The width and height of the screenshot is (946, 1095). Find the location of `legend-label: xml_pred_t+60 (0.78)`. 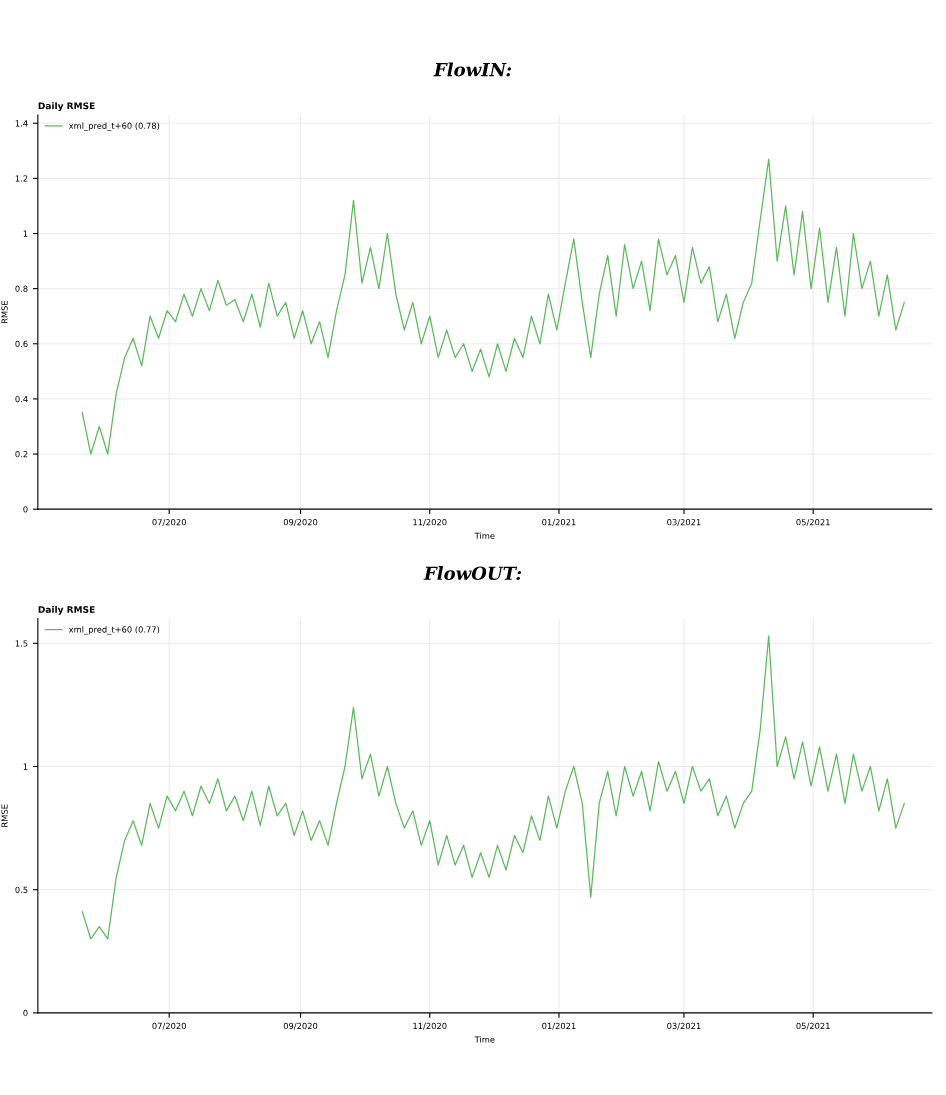

legend-label: xml_pred_t+60 (0.78) is located at coordinates (114, 126).